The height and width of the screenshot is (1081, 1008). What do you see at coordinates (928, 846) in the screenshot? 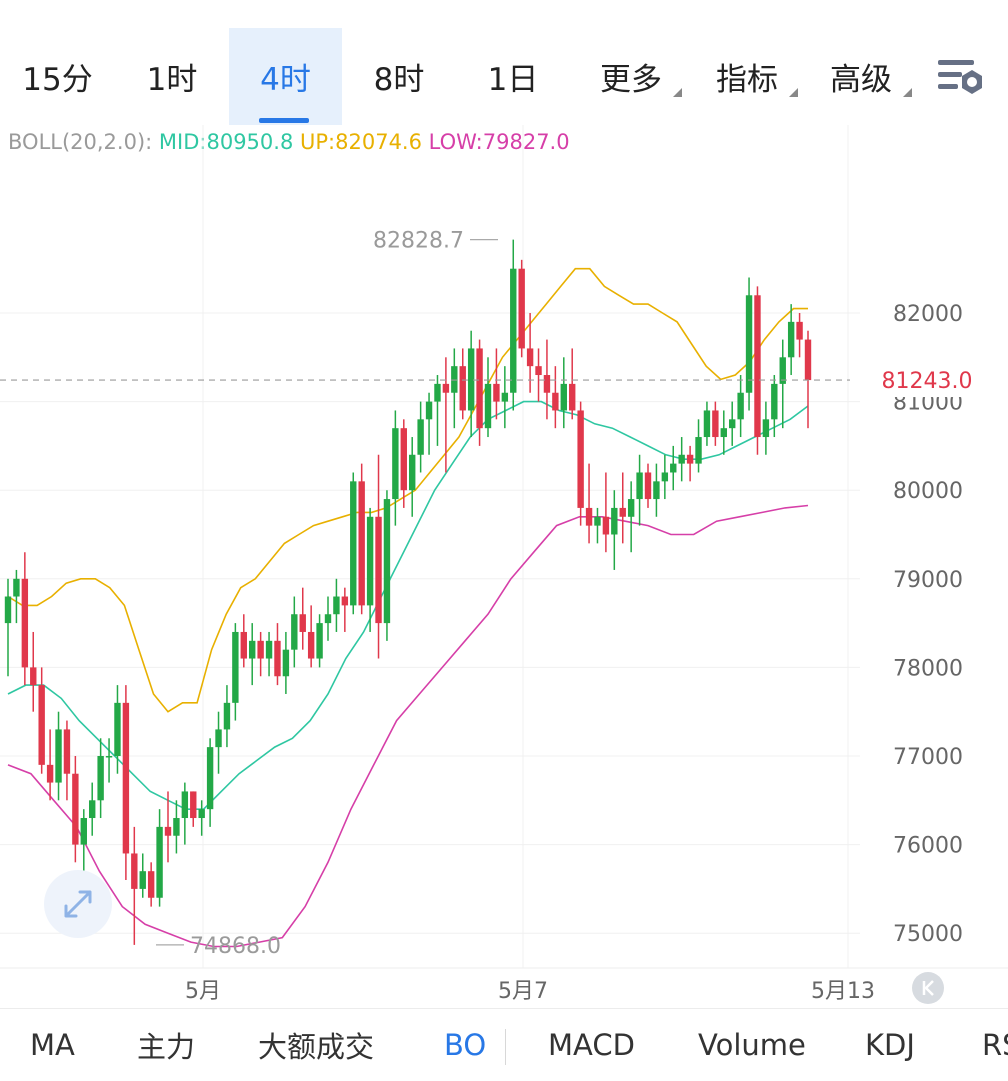
I see `y-tick-label: 76000` at bounding box center [928, 846].